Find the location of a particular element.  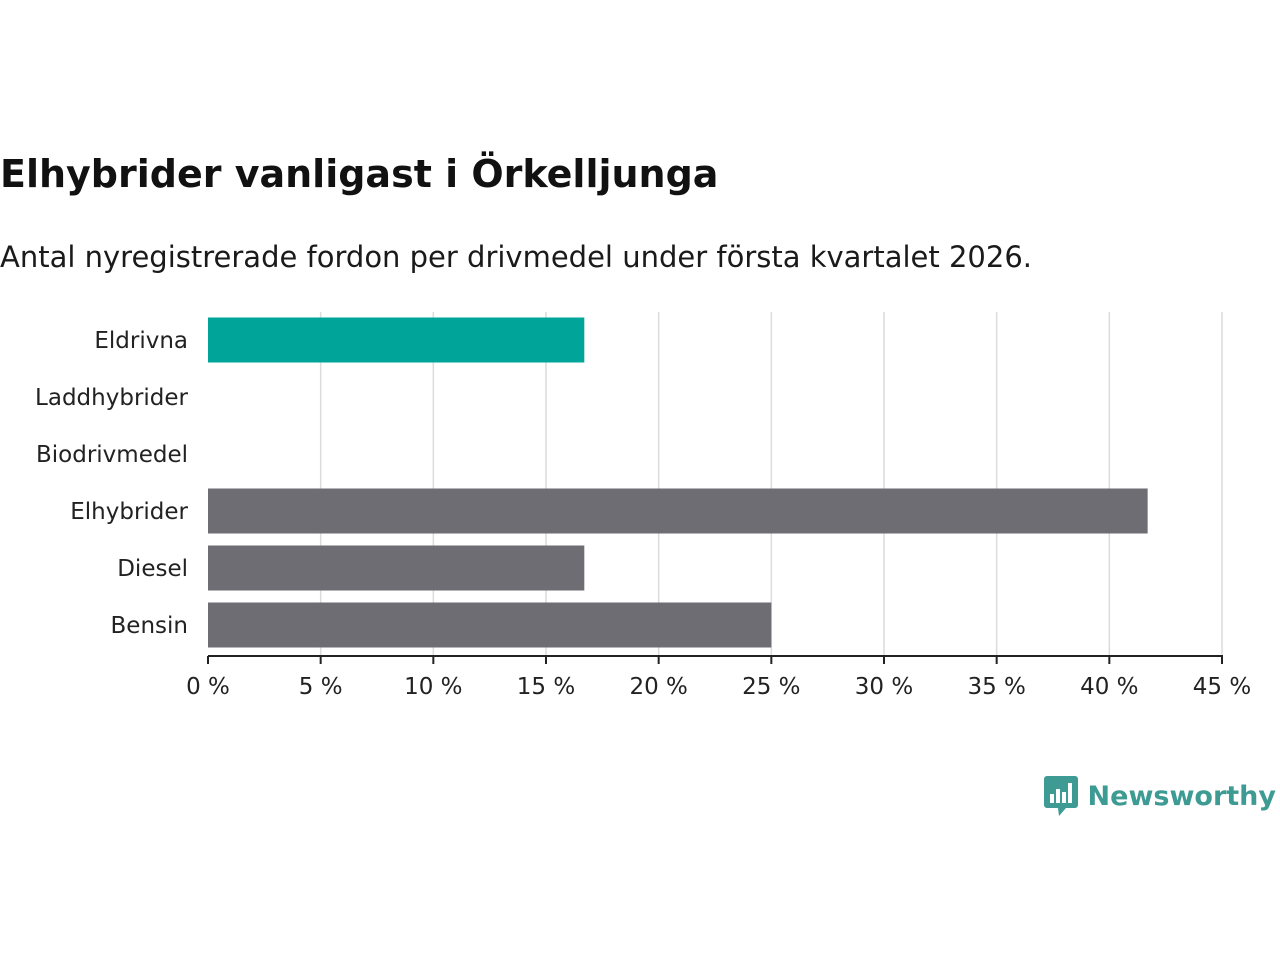

x-tick-label: 15 % is located at coordinates (546, 687).